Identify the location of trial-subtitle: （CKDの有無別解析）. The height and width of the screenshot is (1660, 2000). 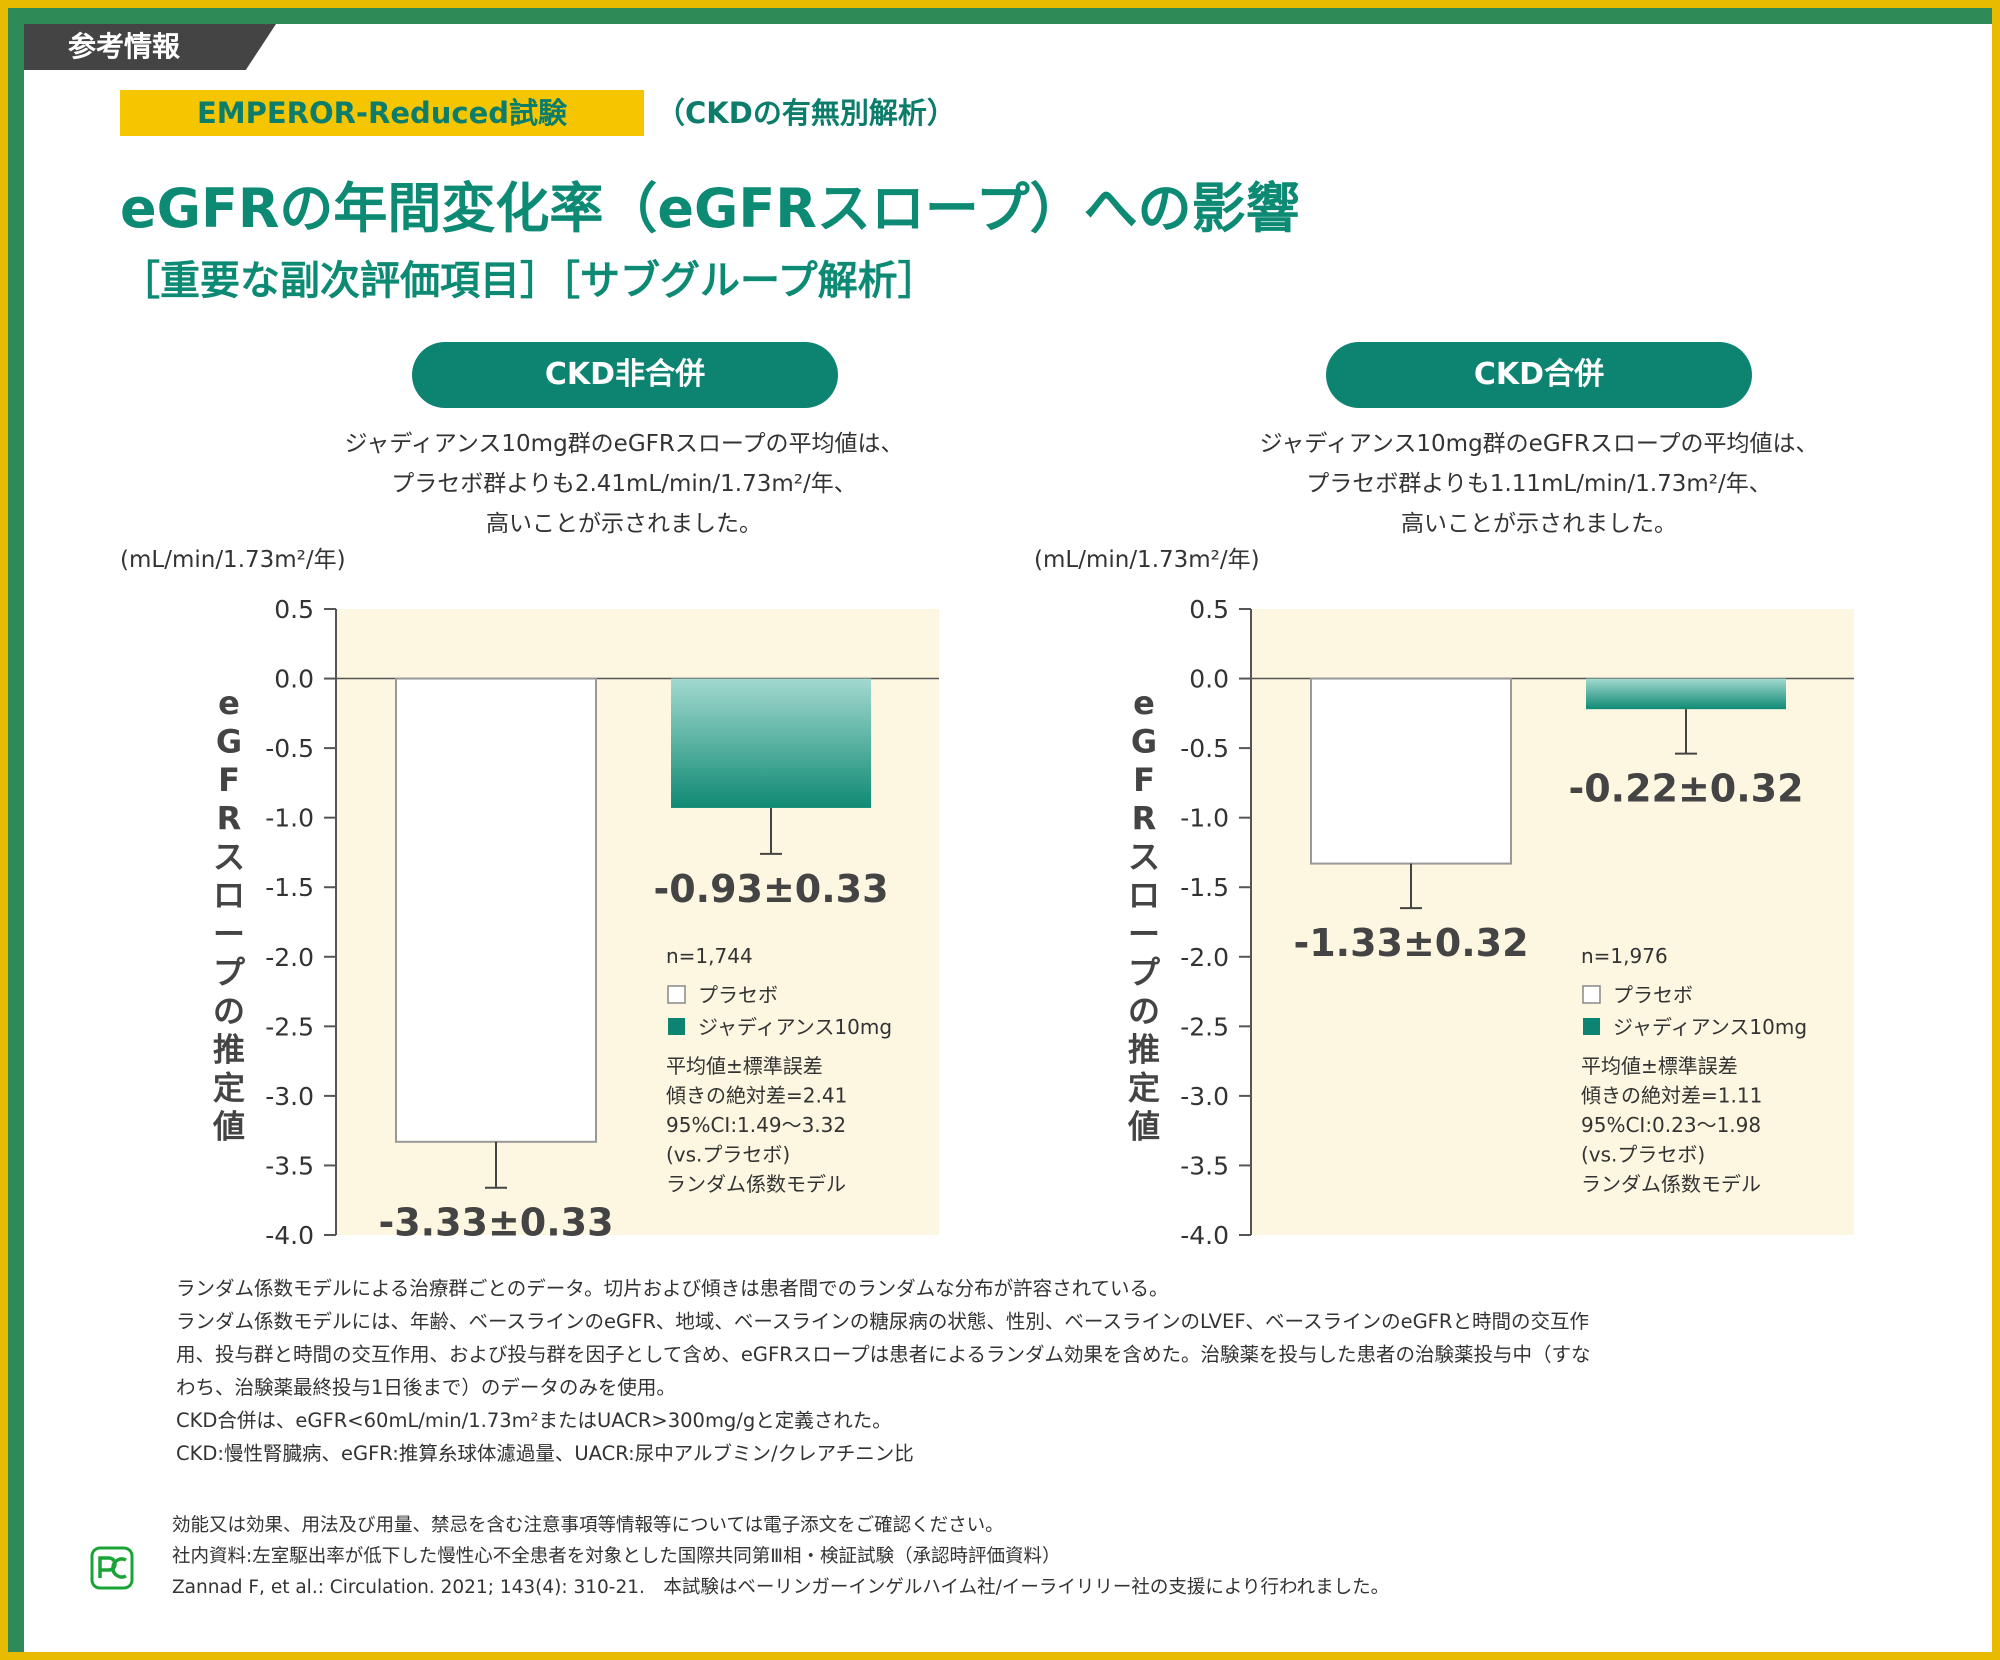
(806, 113).